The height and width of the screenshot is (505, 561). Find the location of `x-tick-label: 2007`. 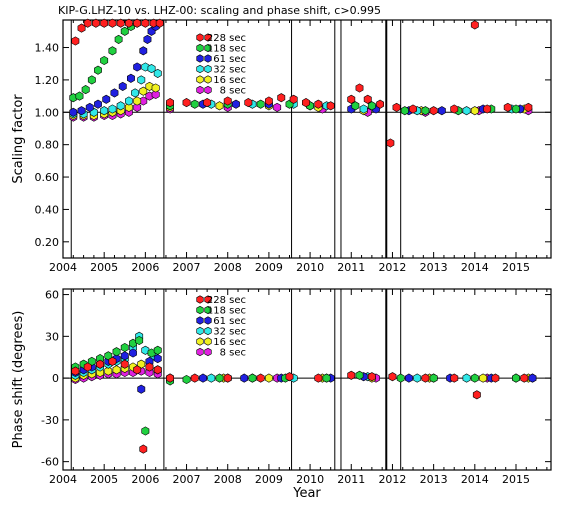

x-tick-label: 2007 is located at coordinates (187, 479).